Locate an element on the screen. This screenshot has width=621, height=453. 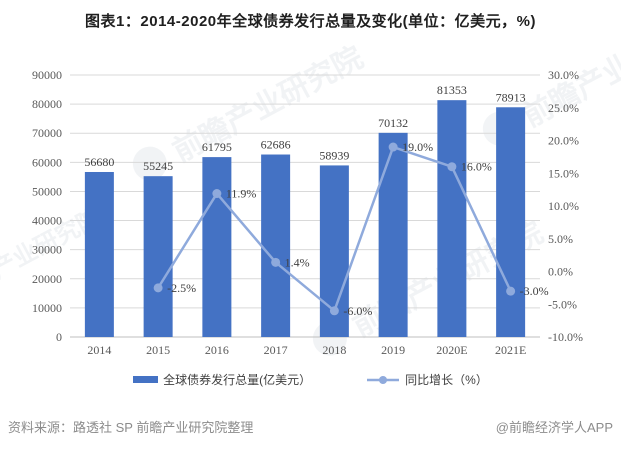
growth-point-label: -6.0% is located at coordinates (357, 311).